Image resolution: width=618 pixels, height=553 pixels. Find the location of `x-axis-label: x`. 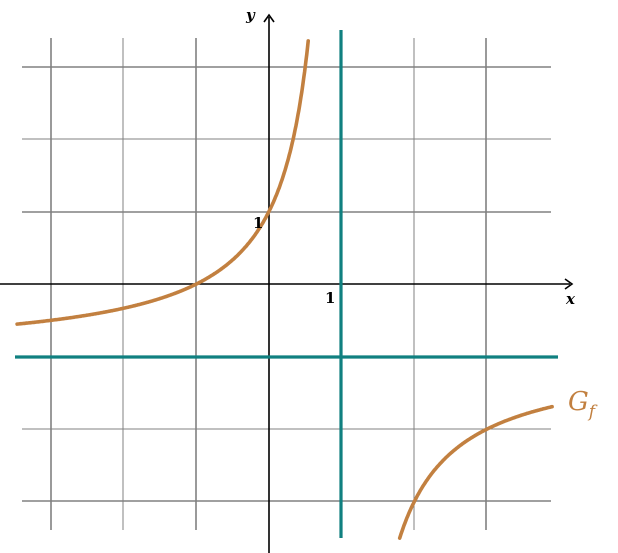

x-axis-label: x is located at coordinates (570, 299).